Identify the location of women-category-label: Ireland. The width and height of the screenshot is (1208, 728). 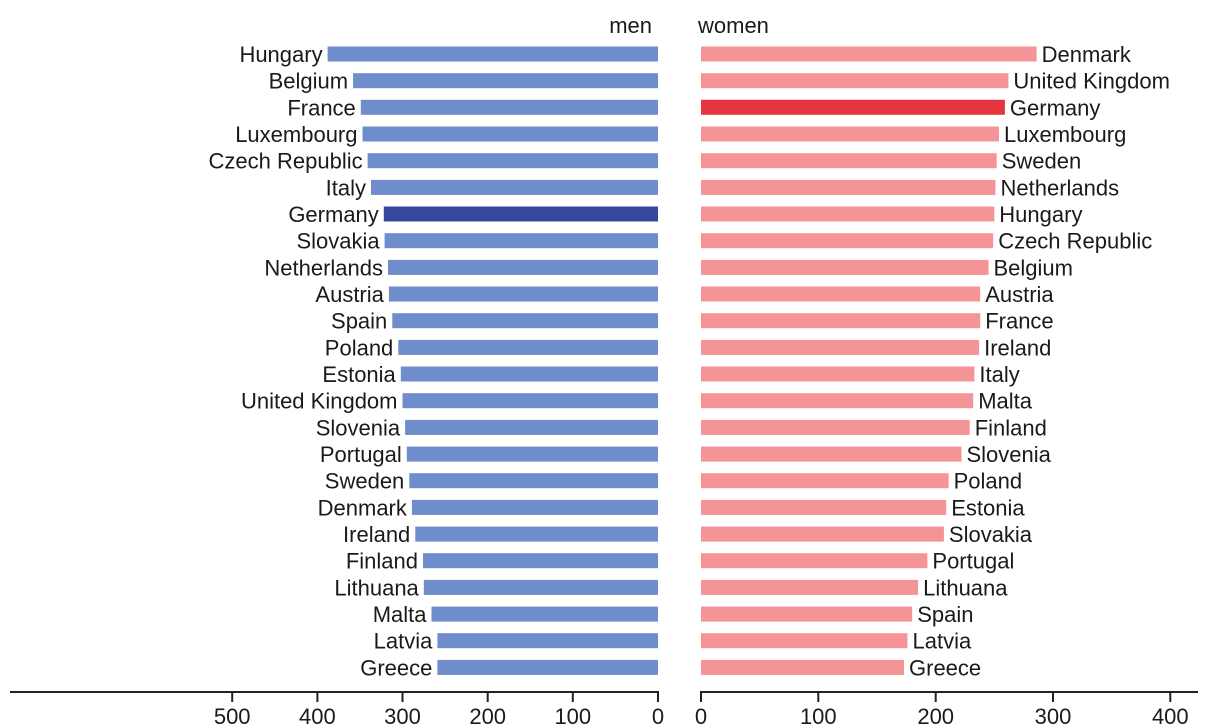
(1017, 347).